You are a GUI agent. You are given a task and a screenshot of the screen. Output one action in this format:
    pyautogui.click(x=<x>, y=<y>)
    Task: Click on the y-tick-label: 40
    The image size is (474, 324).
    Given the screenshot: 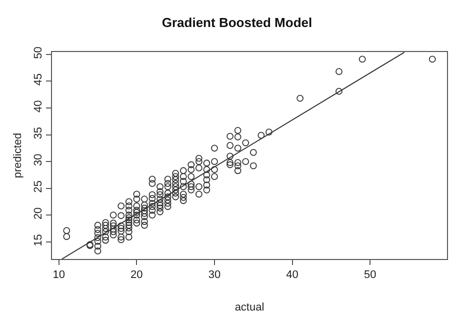 What is the action you would take?
    pyautogui.click(x=38, y=106)
    